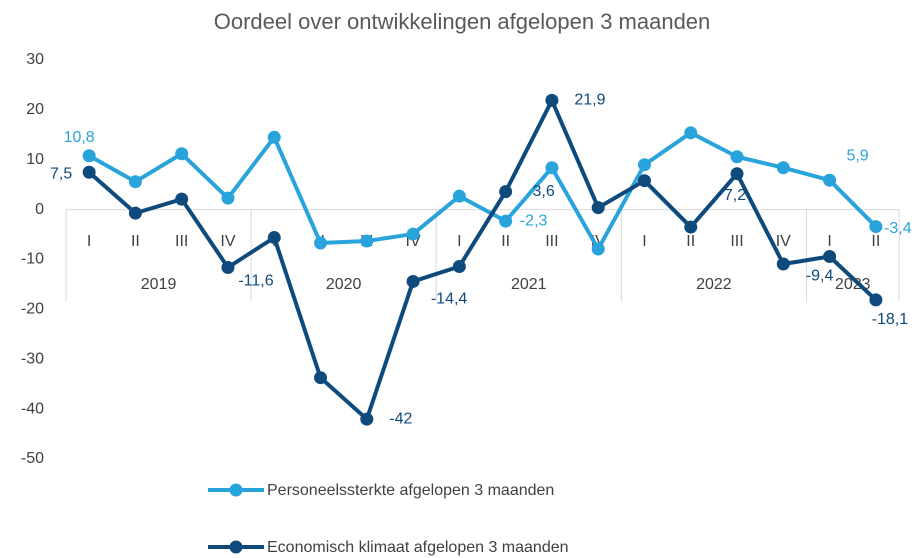 The image size is (921, 558). What do you see at coordinates (449, 299) in the screenshot?
I see `data-label: -14,4` at bounding box center [449, 299].